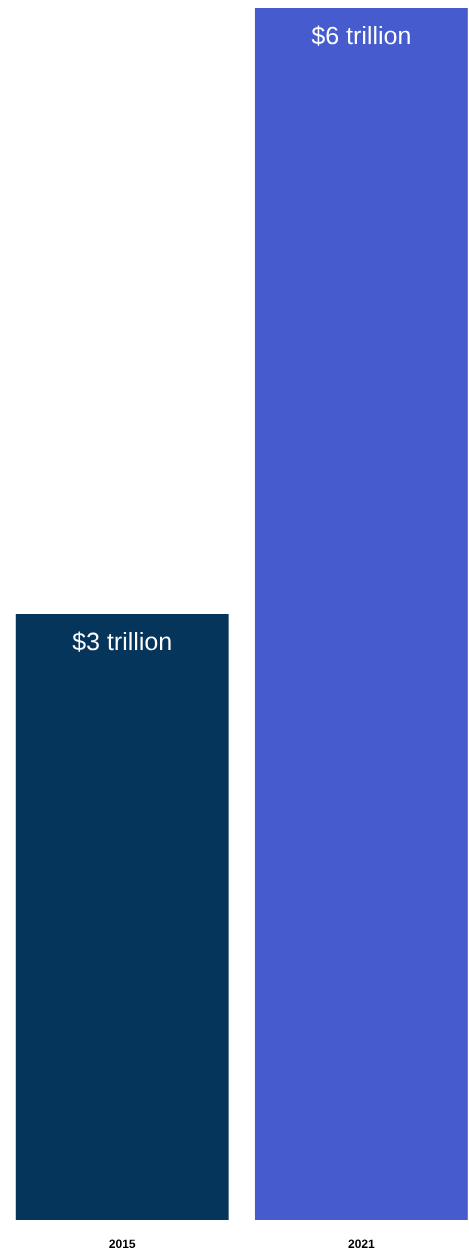  Describe the element at coordinates (122, 1244) in the screenshot. I see `x-tick-label: 2015` at that location.